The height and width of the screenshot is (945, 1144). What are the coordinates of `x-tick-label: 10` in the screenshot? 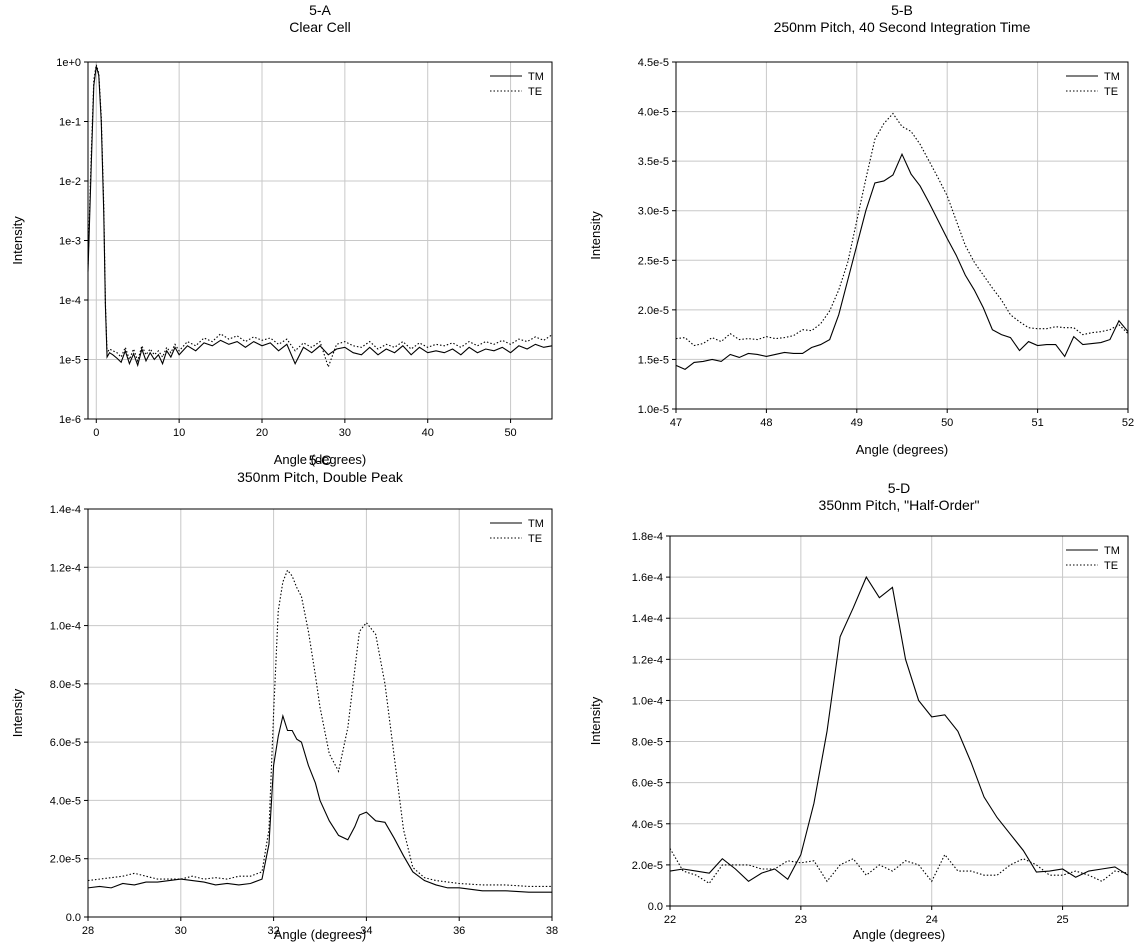 It's located at (179, 433).